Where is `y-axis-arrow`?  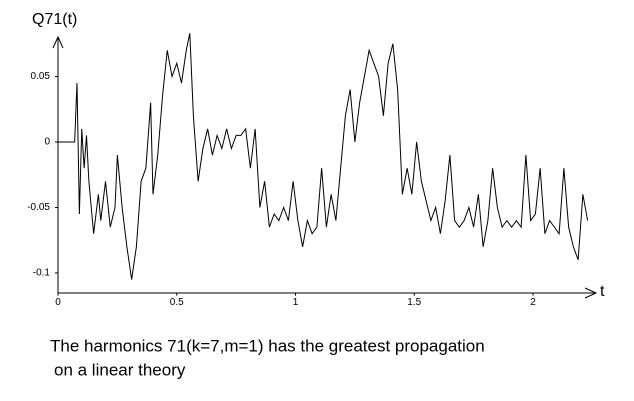 y-axis-arrow is located at coordinates (58, 42).